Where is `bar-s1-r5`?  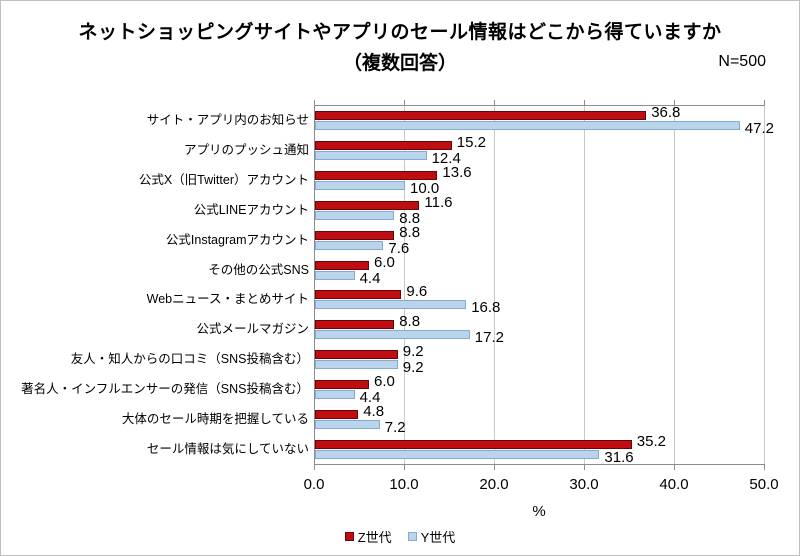
bar-s1-r5 is located at coordinates (335, 275).